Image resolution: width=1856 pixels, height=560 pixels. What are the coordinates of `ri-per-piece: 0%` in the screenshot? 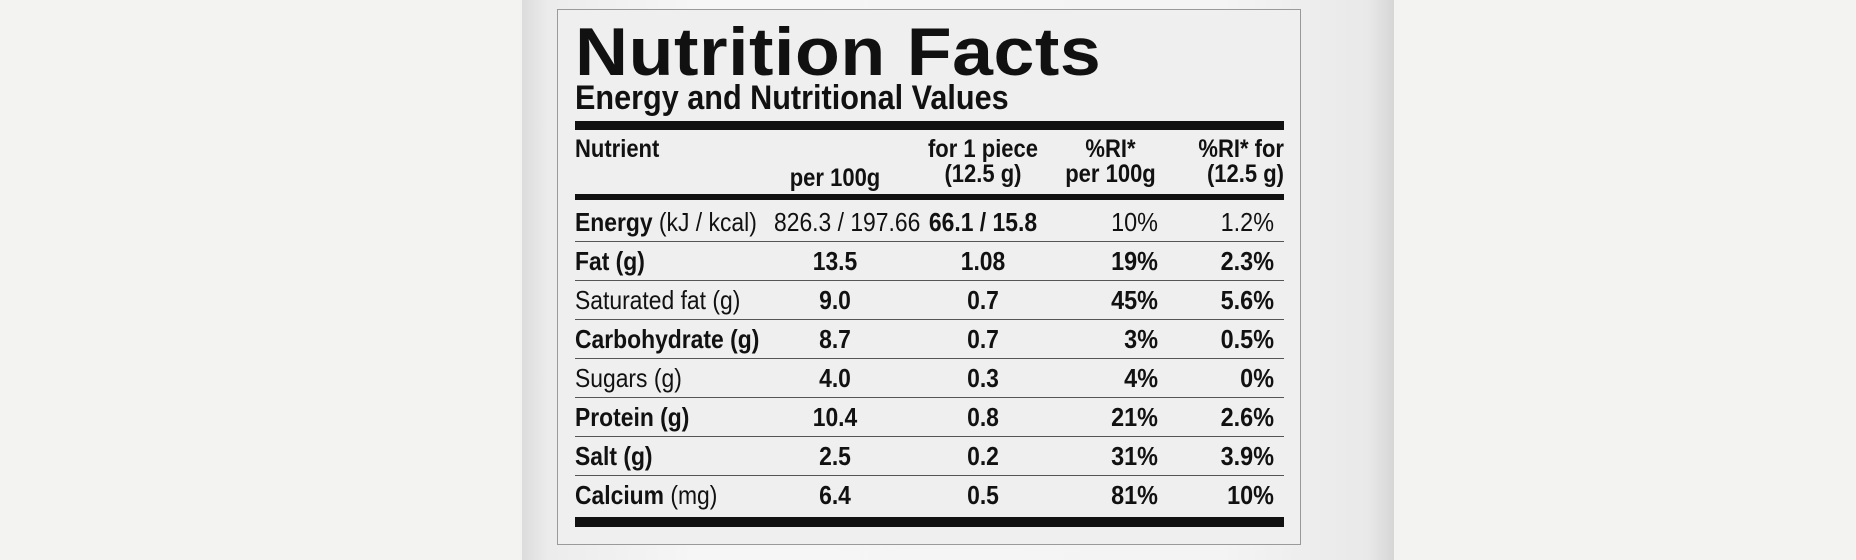 It's located at (1257, 378).